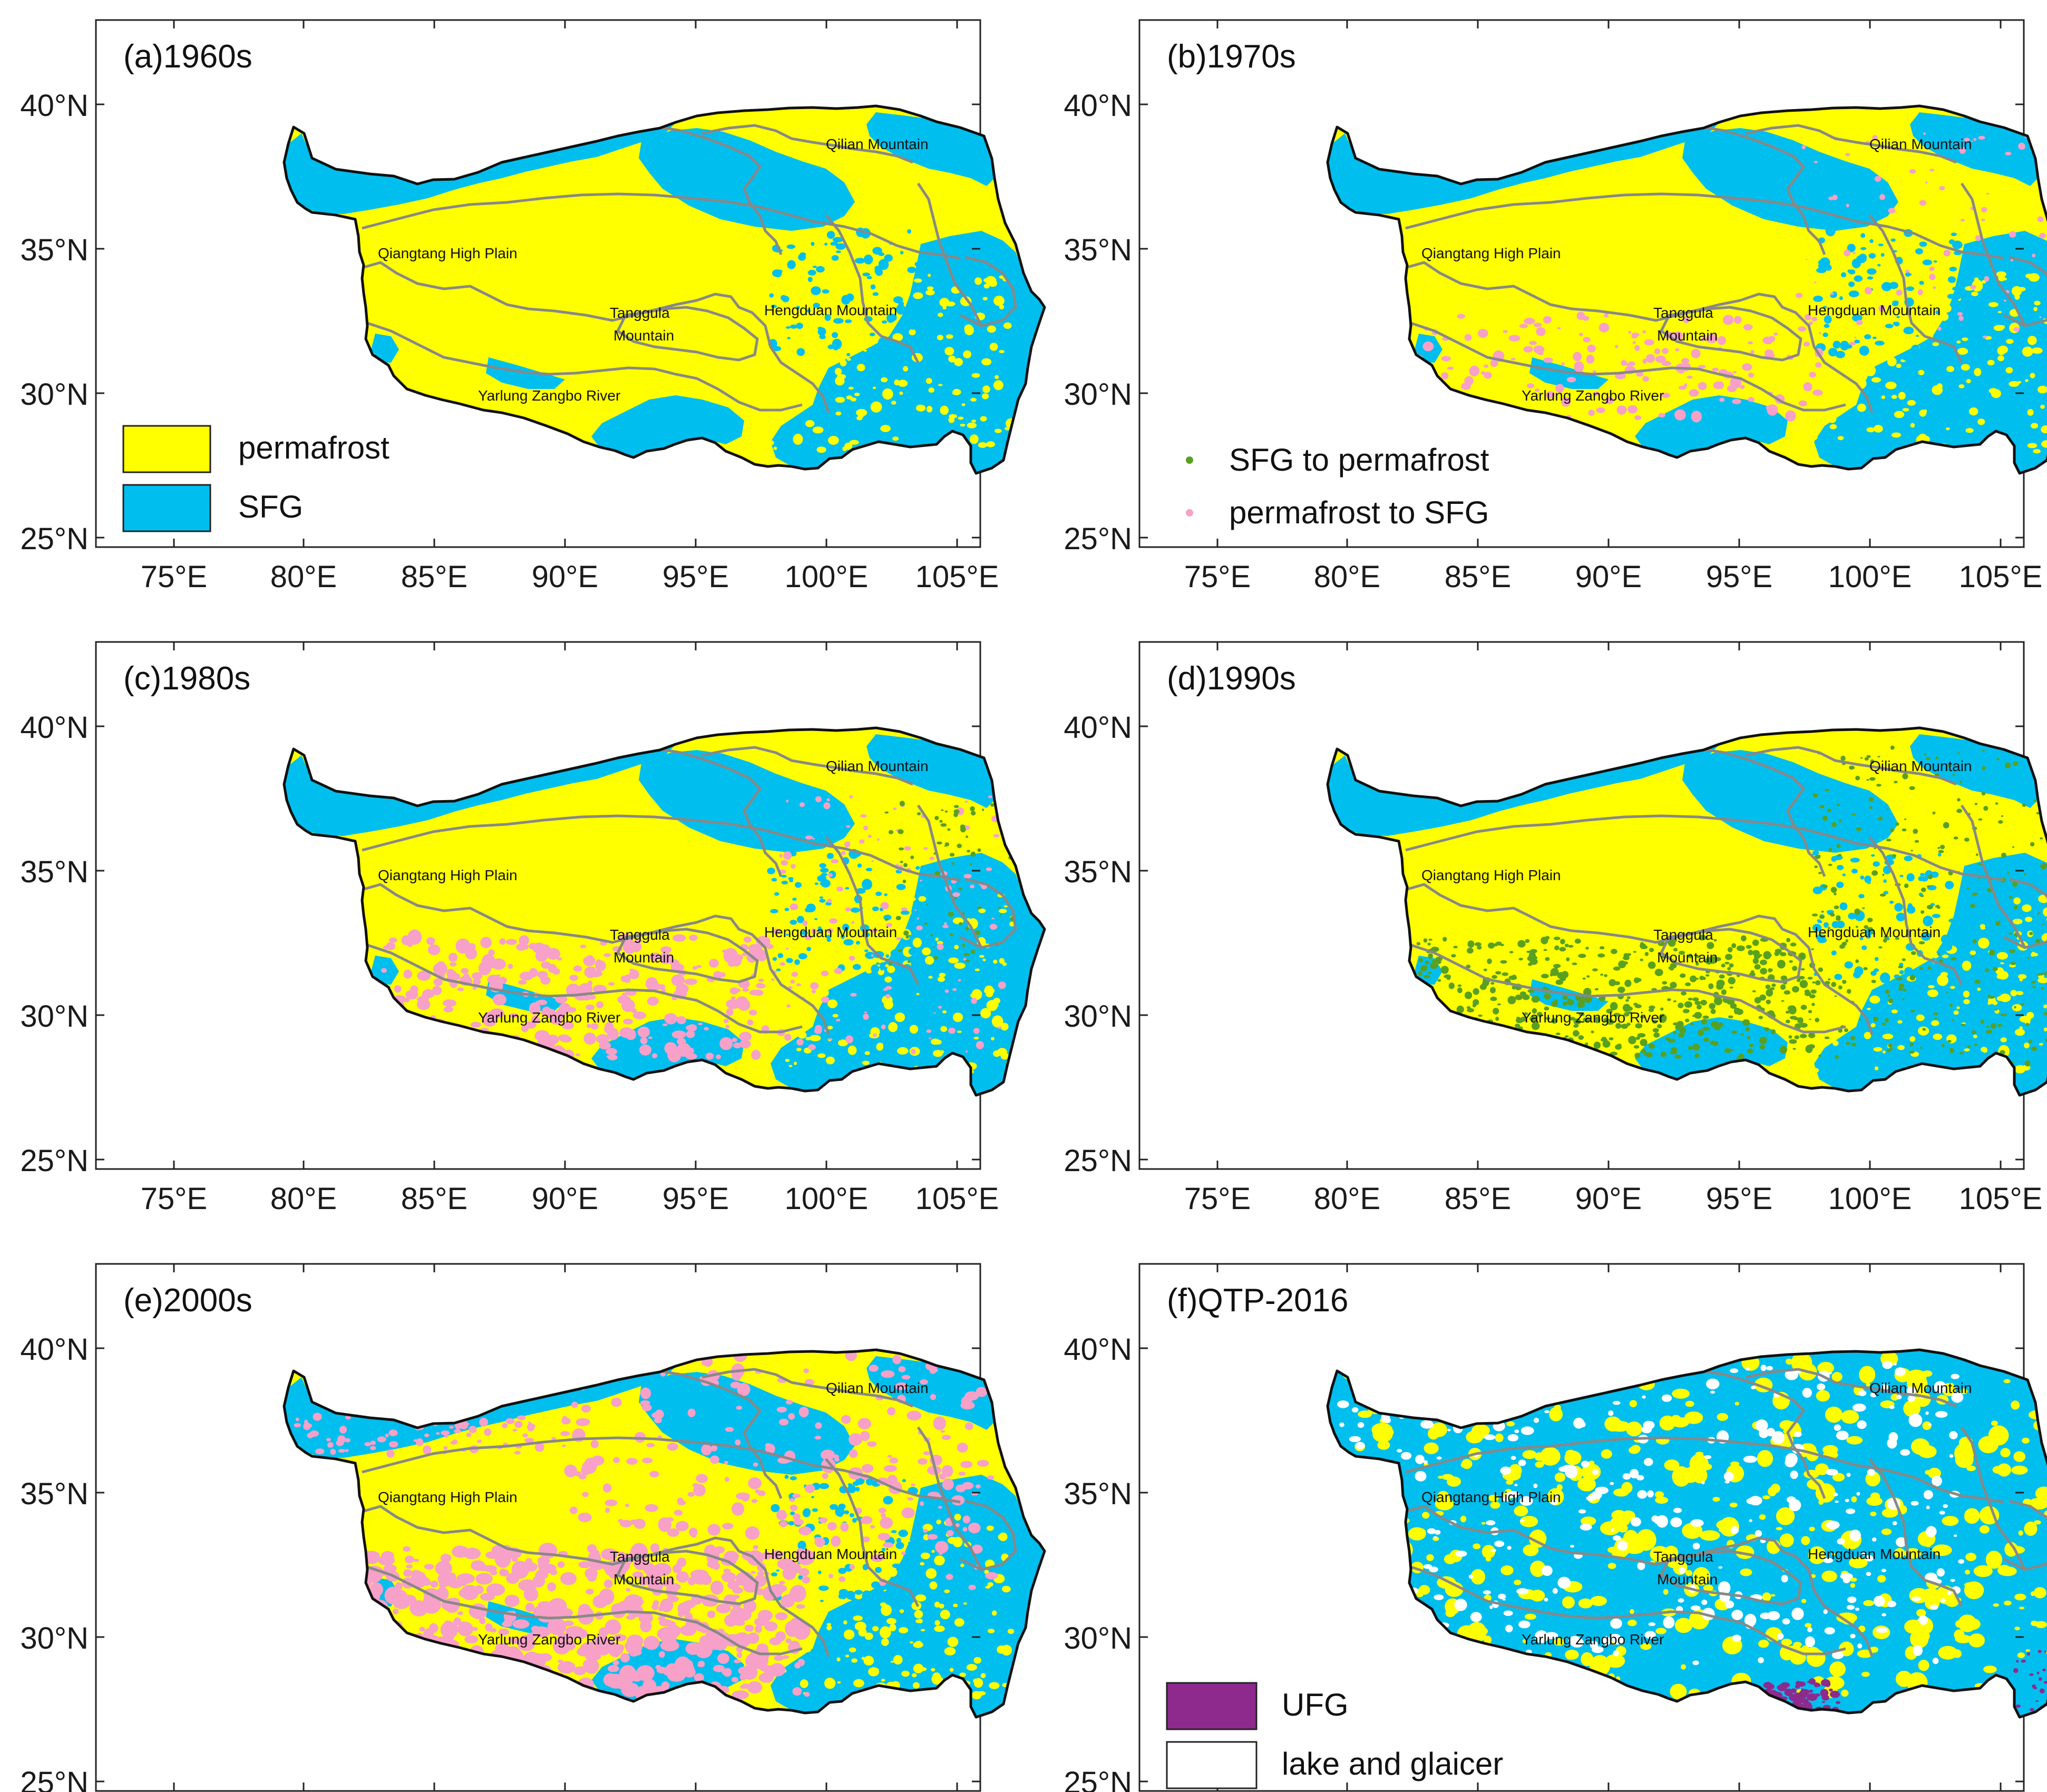  What do you see at coordinates (313, 448) in the screenshot?
I see `legend-label: permafrost` at bounding box center [313, 448].